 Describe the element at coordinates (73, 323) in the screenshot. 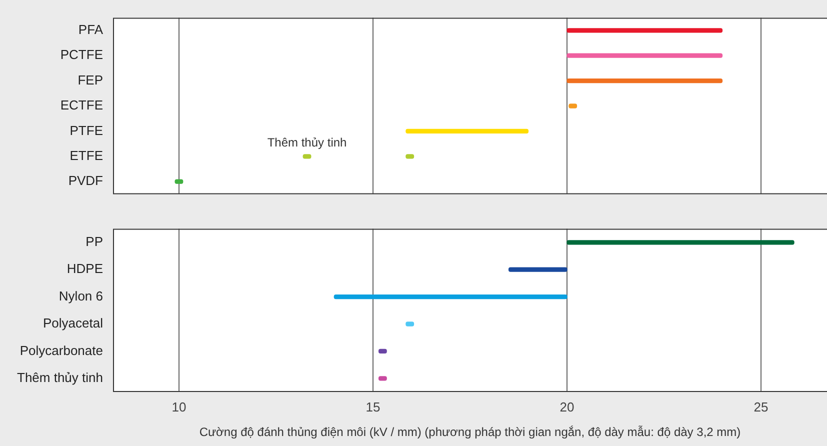

I see `y-tick-label: Polyacetal` at that location.